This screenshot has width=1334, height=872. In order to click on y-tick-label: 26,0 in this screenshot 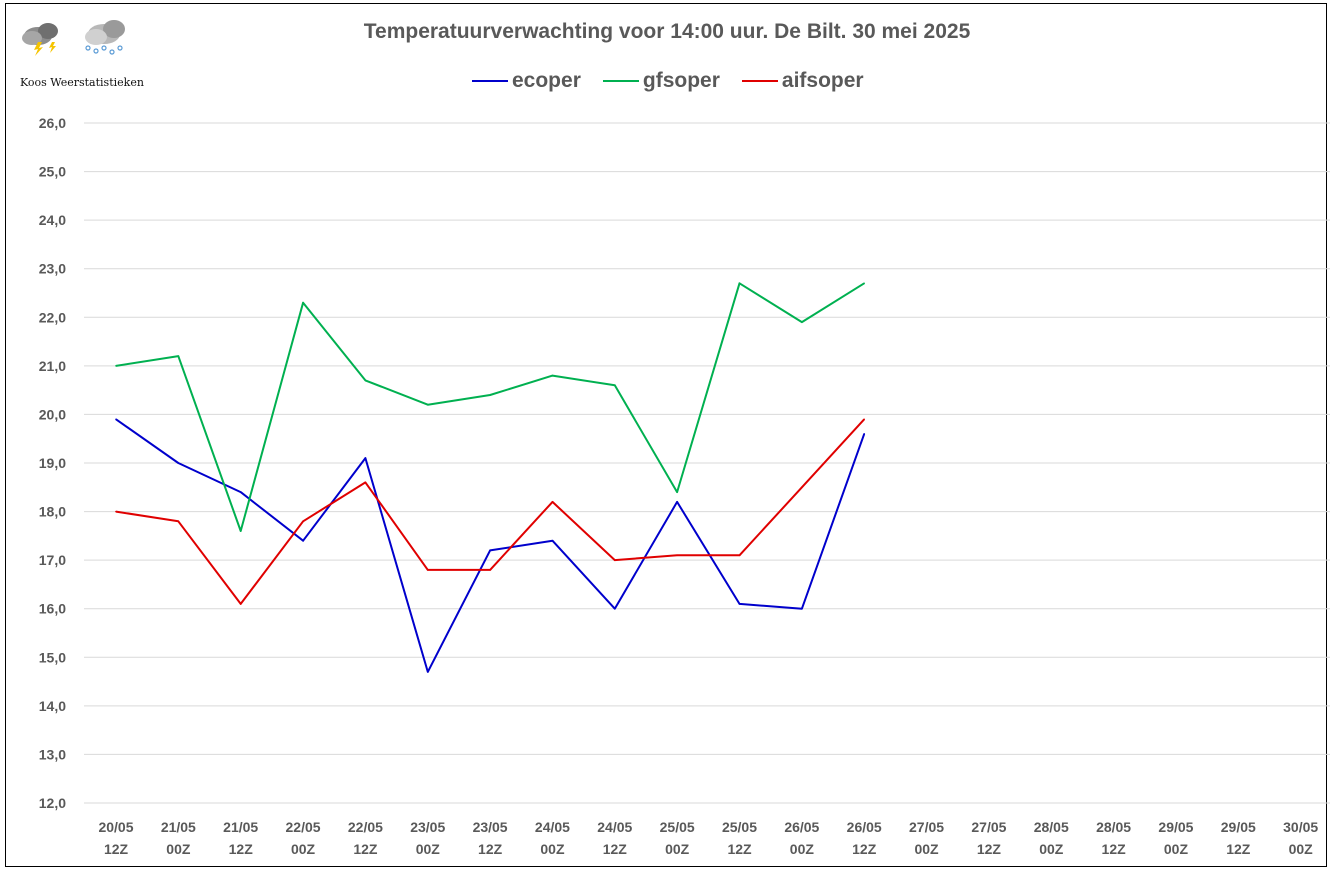, I will do `click(52, 123)`.